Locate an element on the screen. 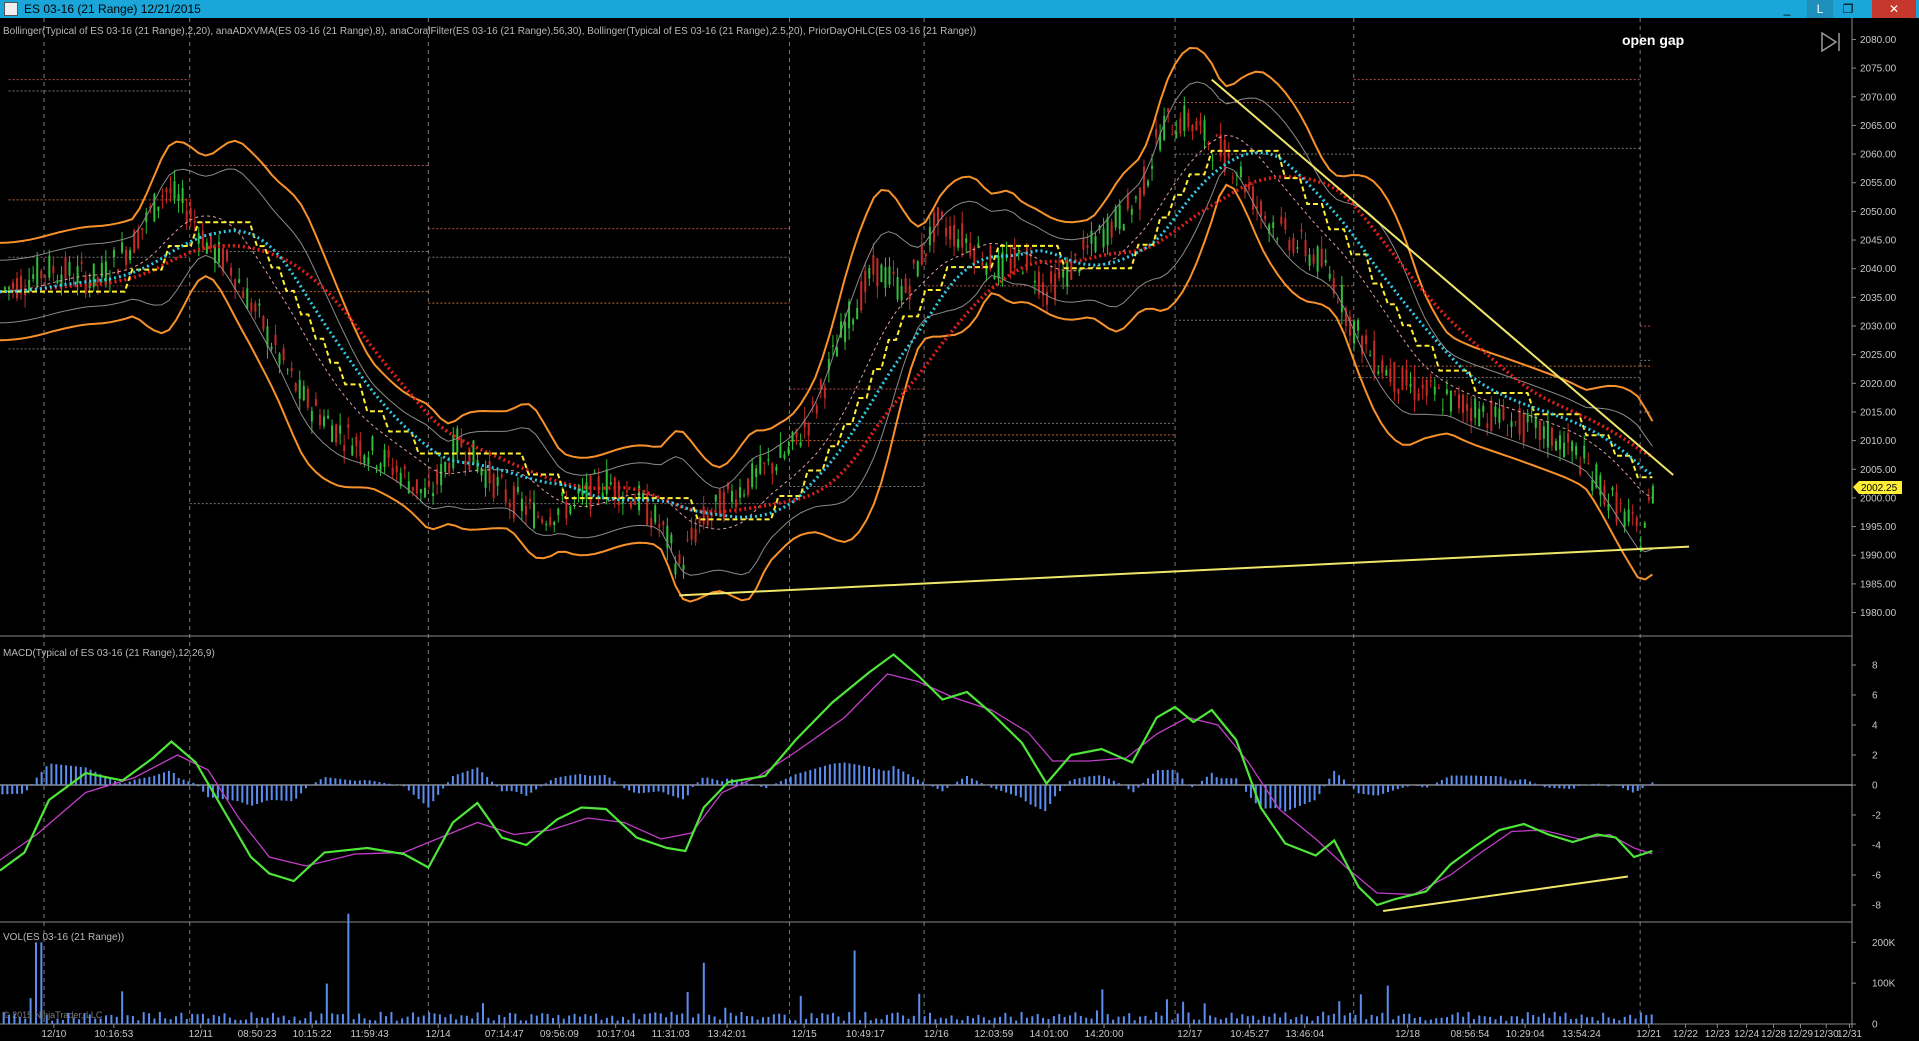 This screenshot has height=1041, width=1919. time-axis-label: 12/18 is located at coordinates (1407, 1034).